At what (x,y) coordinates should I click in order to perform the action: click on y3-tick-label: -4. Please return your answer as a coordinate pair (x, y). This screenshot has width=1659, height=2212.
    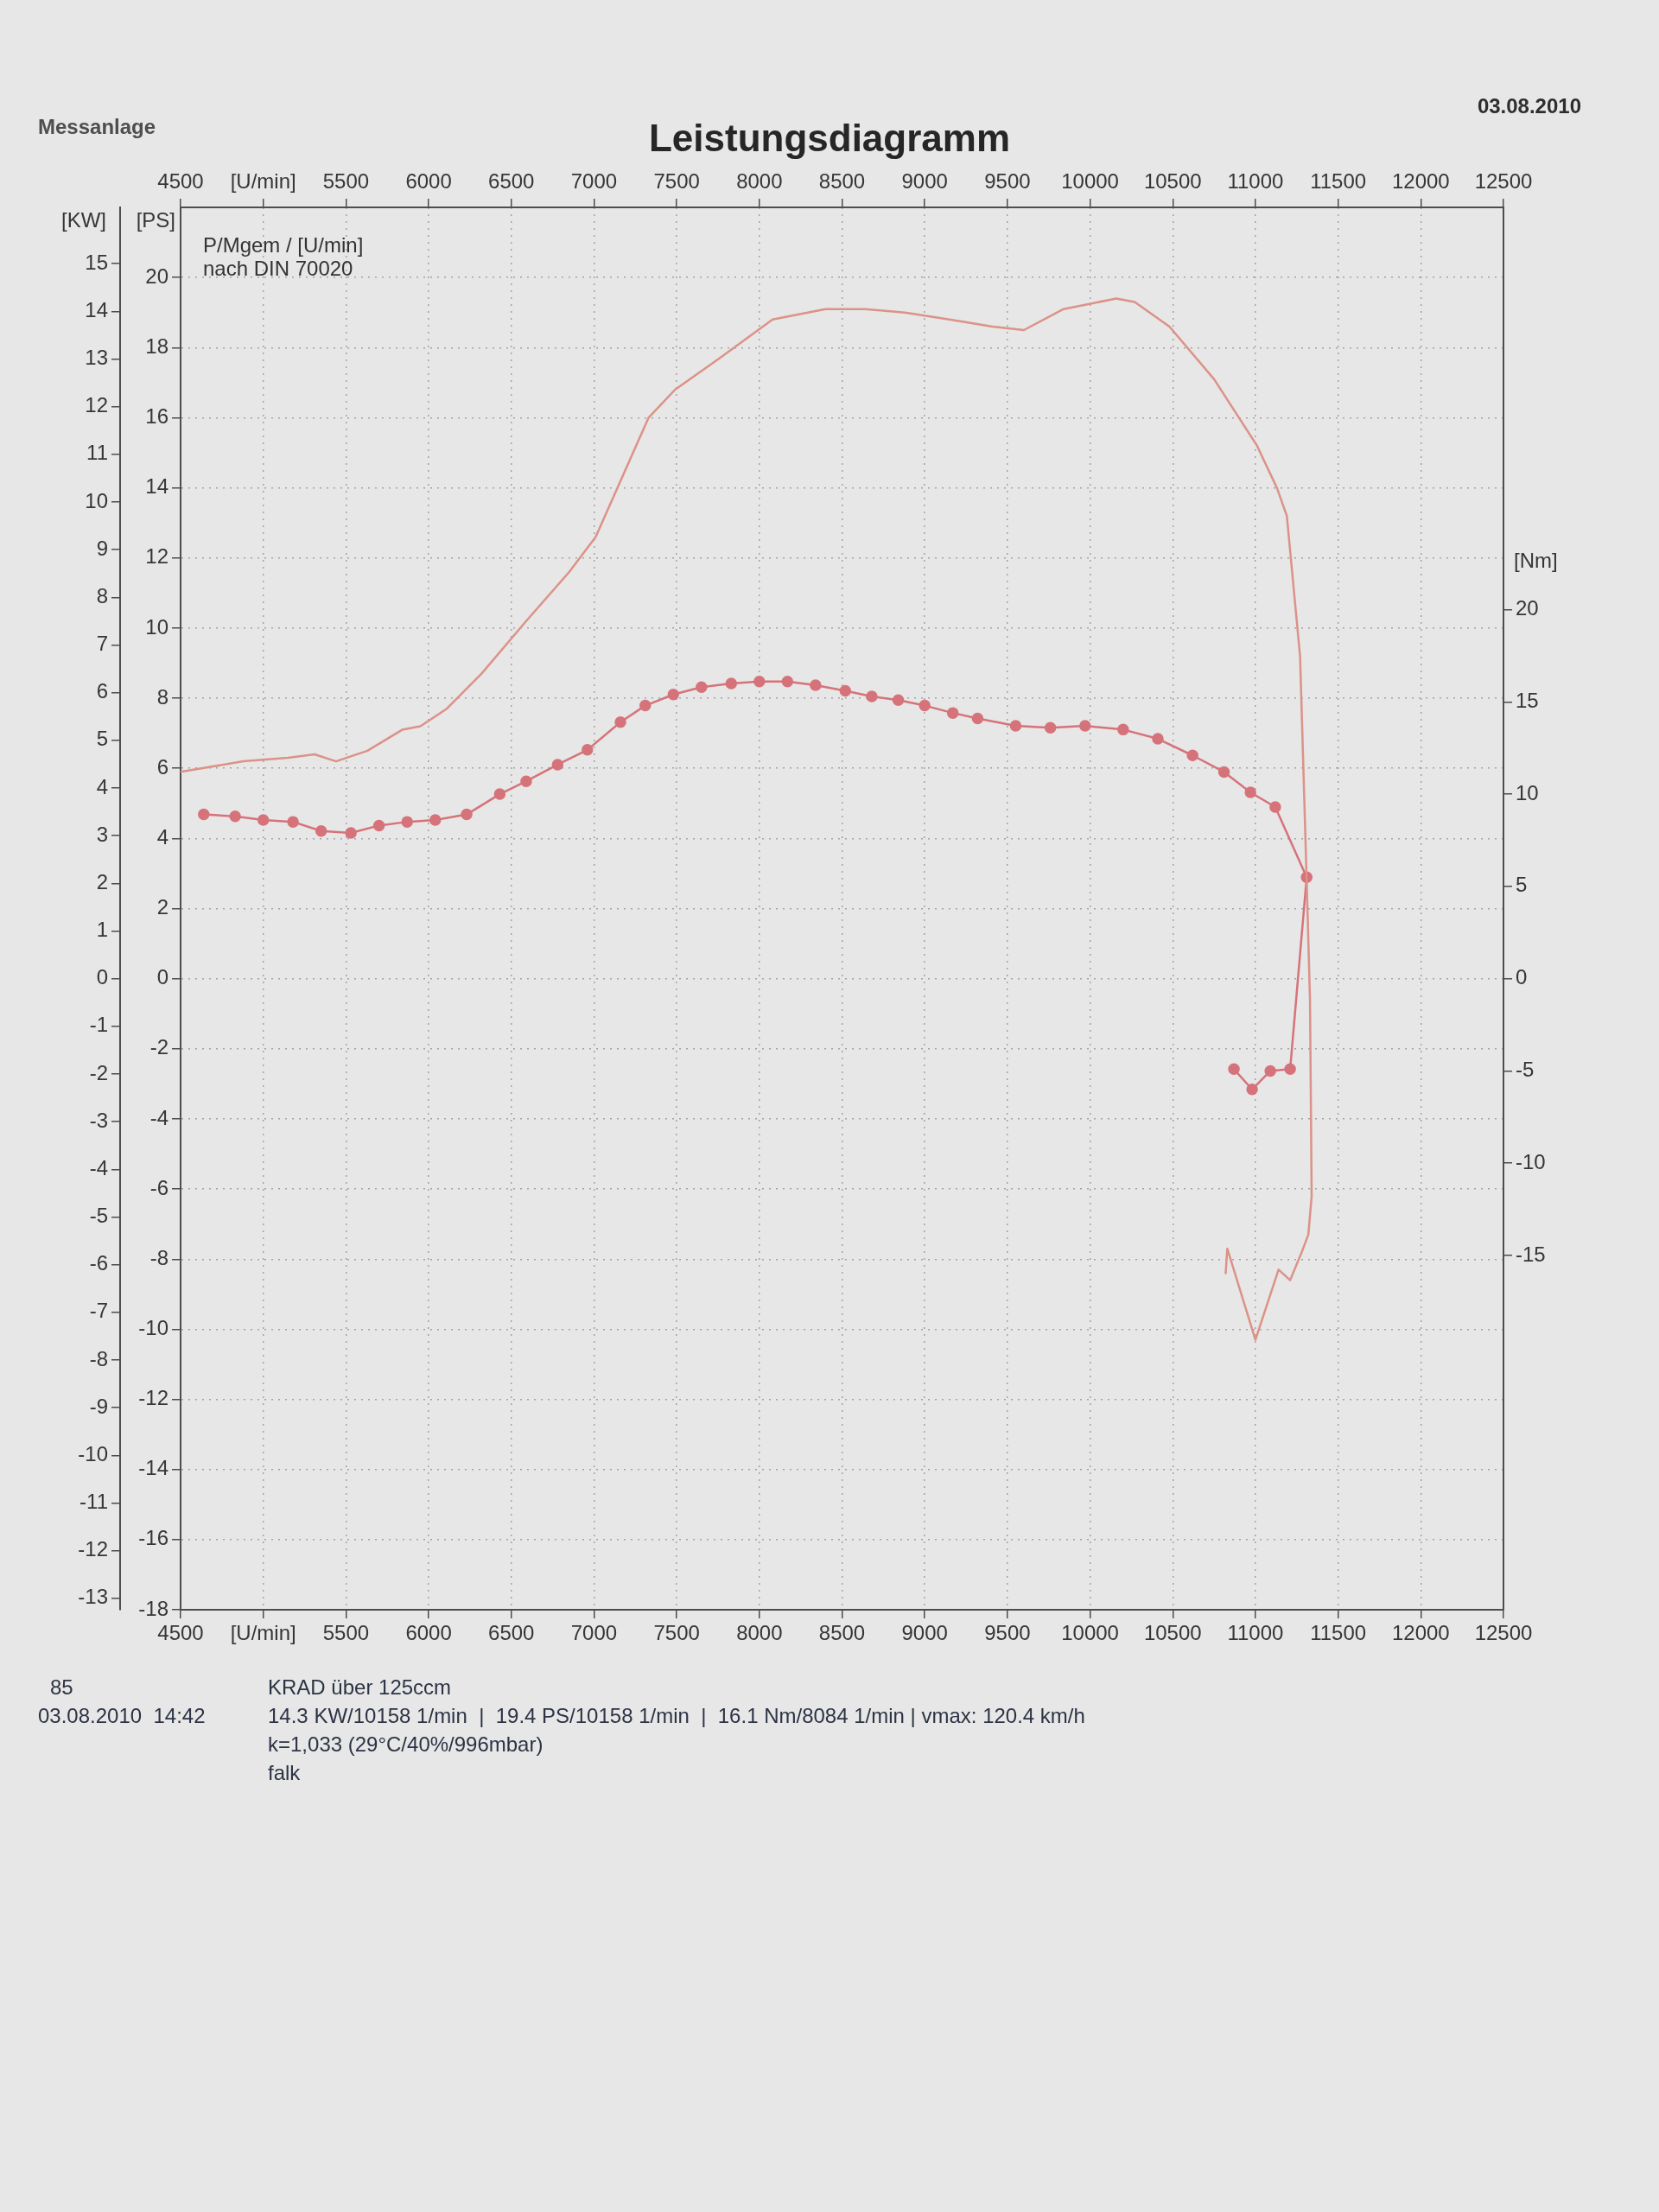
    Looking at the image, I should click on (98, 1167).